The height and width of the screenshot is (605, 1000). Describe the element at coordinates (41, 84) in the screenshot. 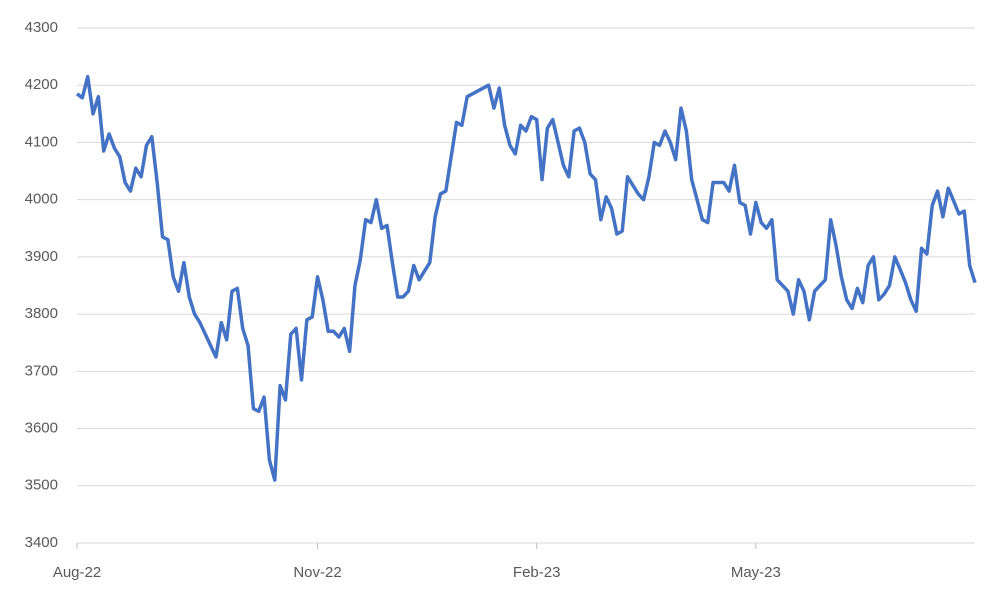

I see `y-tick-label: 4200` at that location.